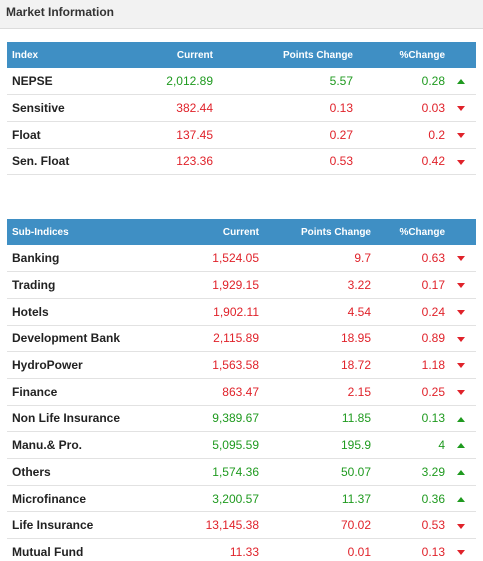 The width and height of the screenshot is (483, 561). Describe the element at coordinates (82, 285) in the screenshot. I see `index-name: Trading` at that location.